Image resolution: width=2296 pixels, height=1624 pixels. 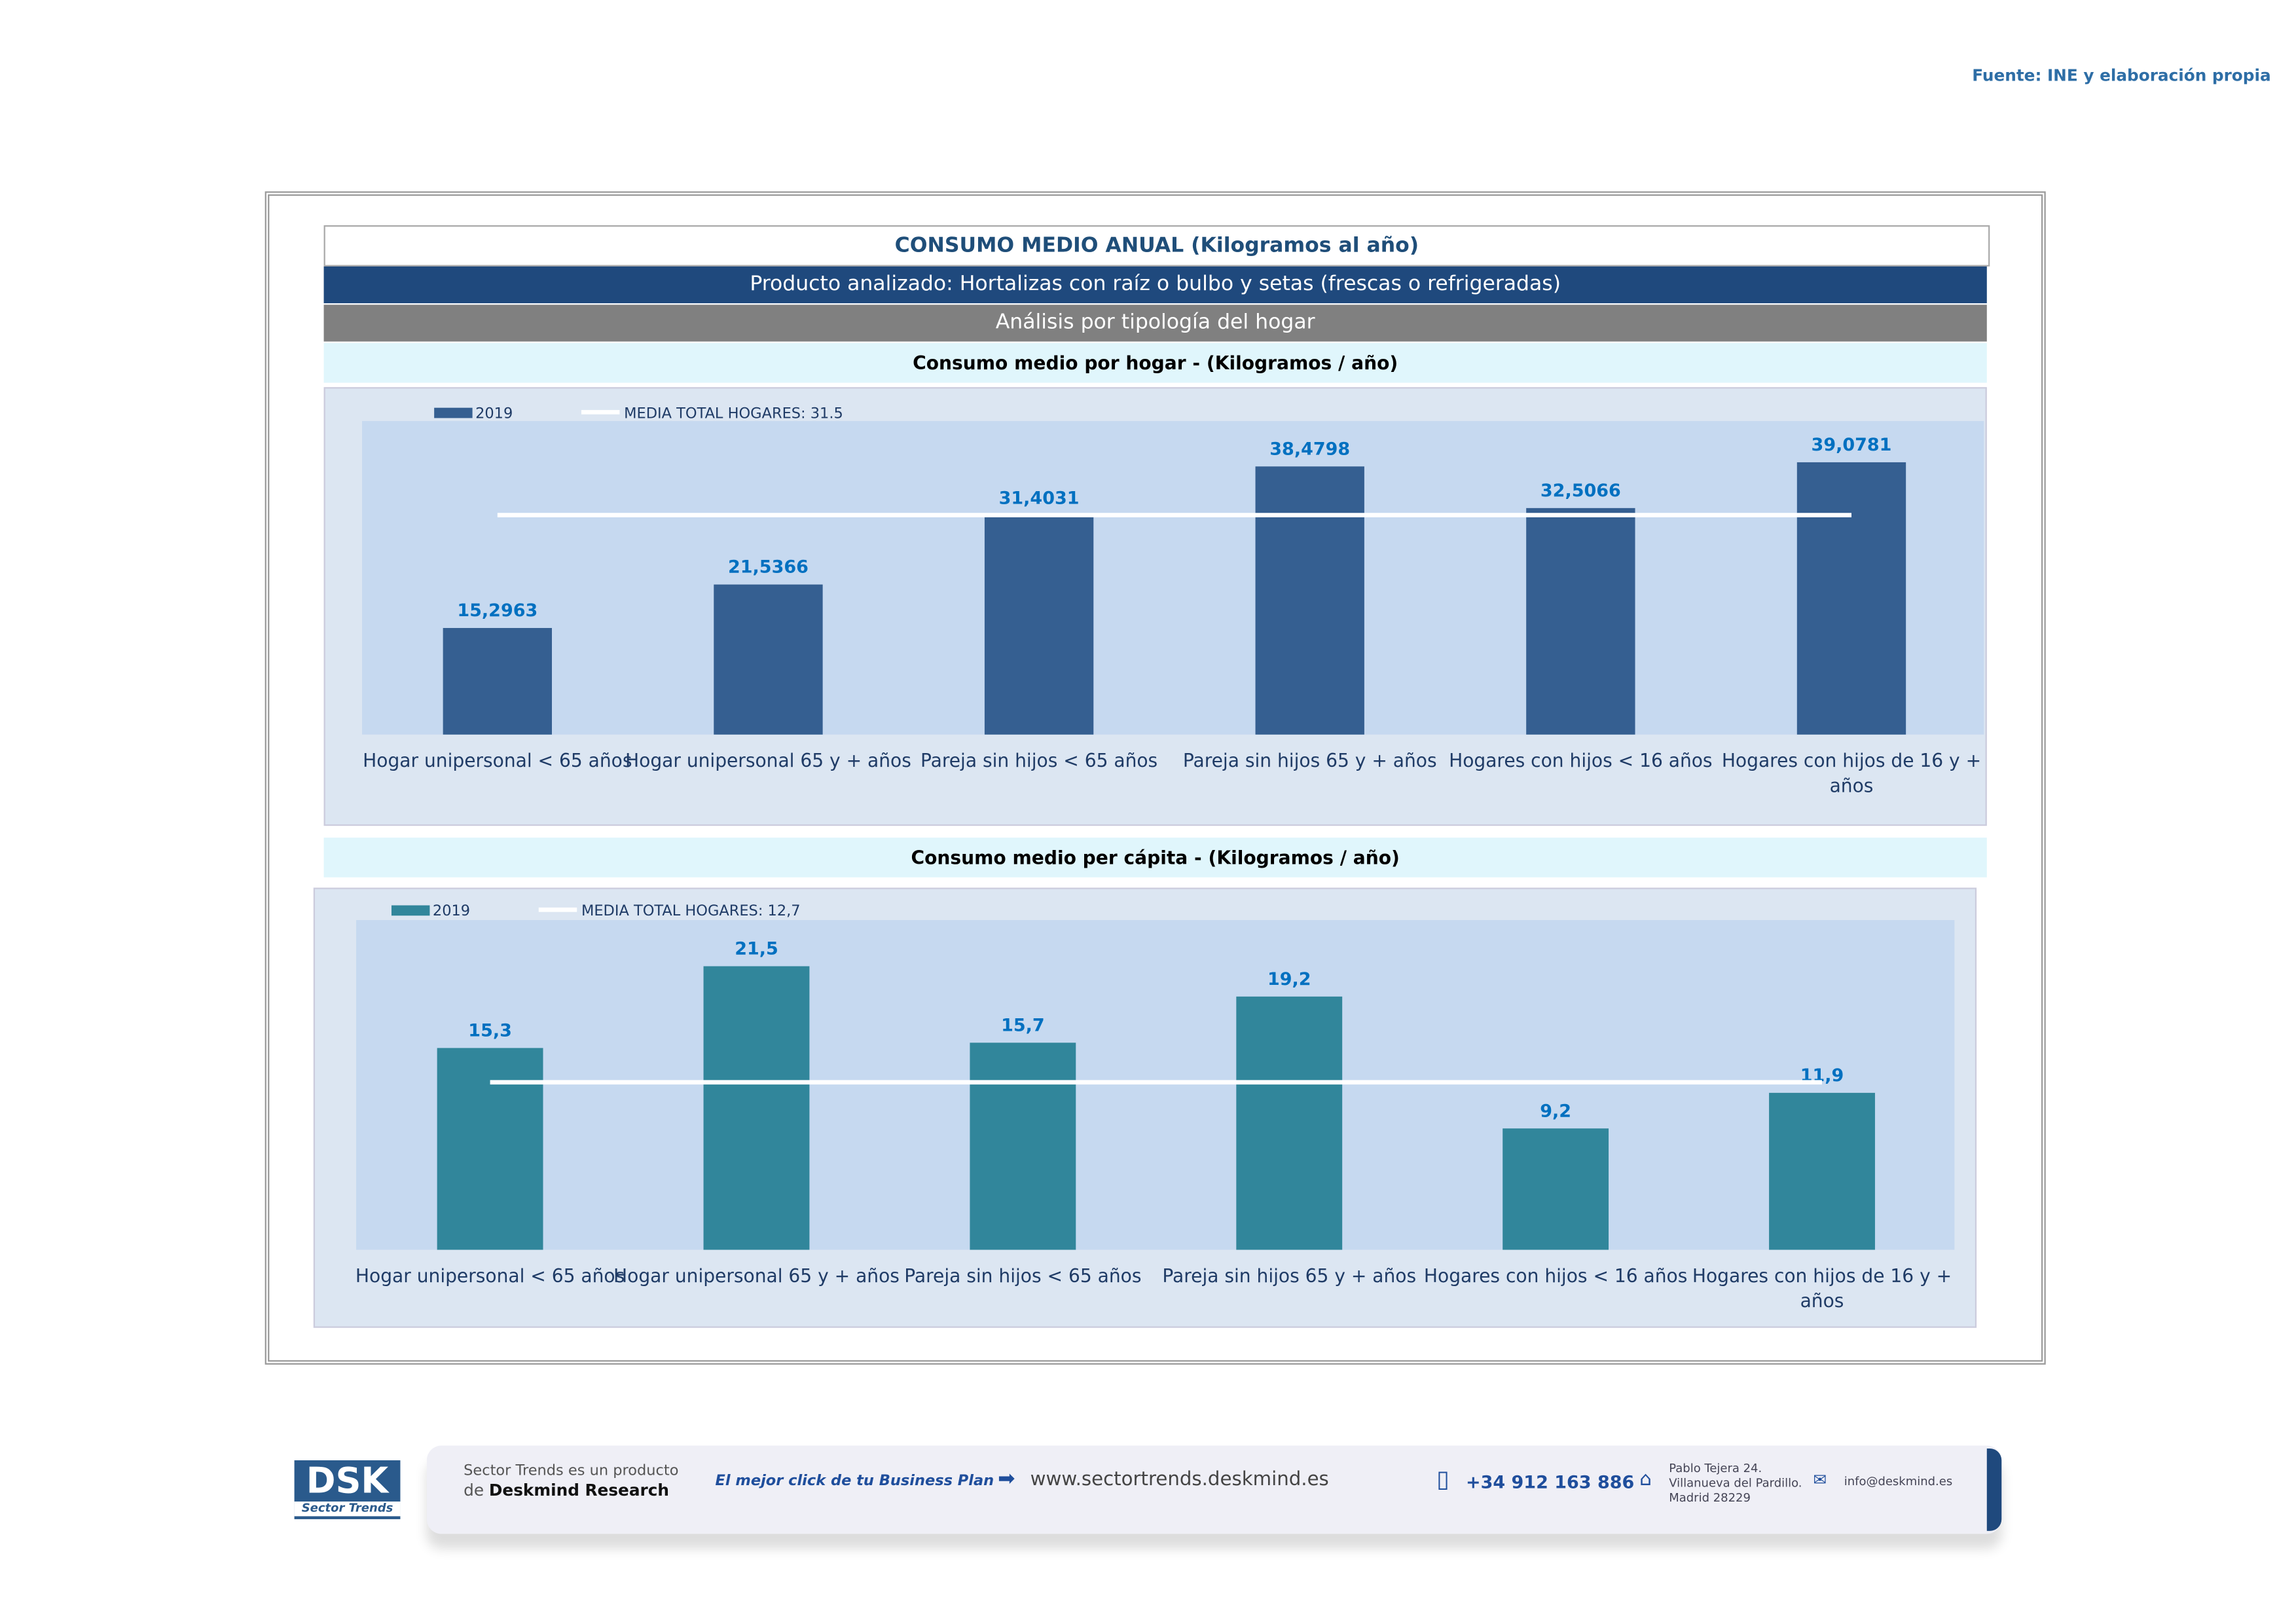 What do you see at coordinates (571, 1471) in the screenshot?
I see `footer-text: Sector Trends es un producto` at bounding box center [571, 1471].